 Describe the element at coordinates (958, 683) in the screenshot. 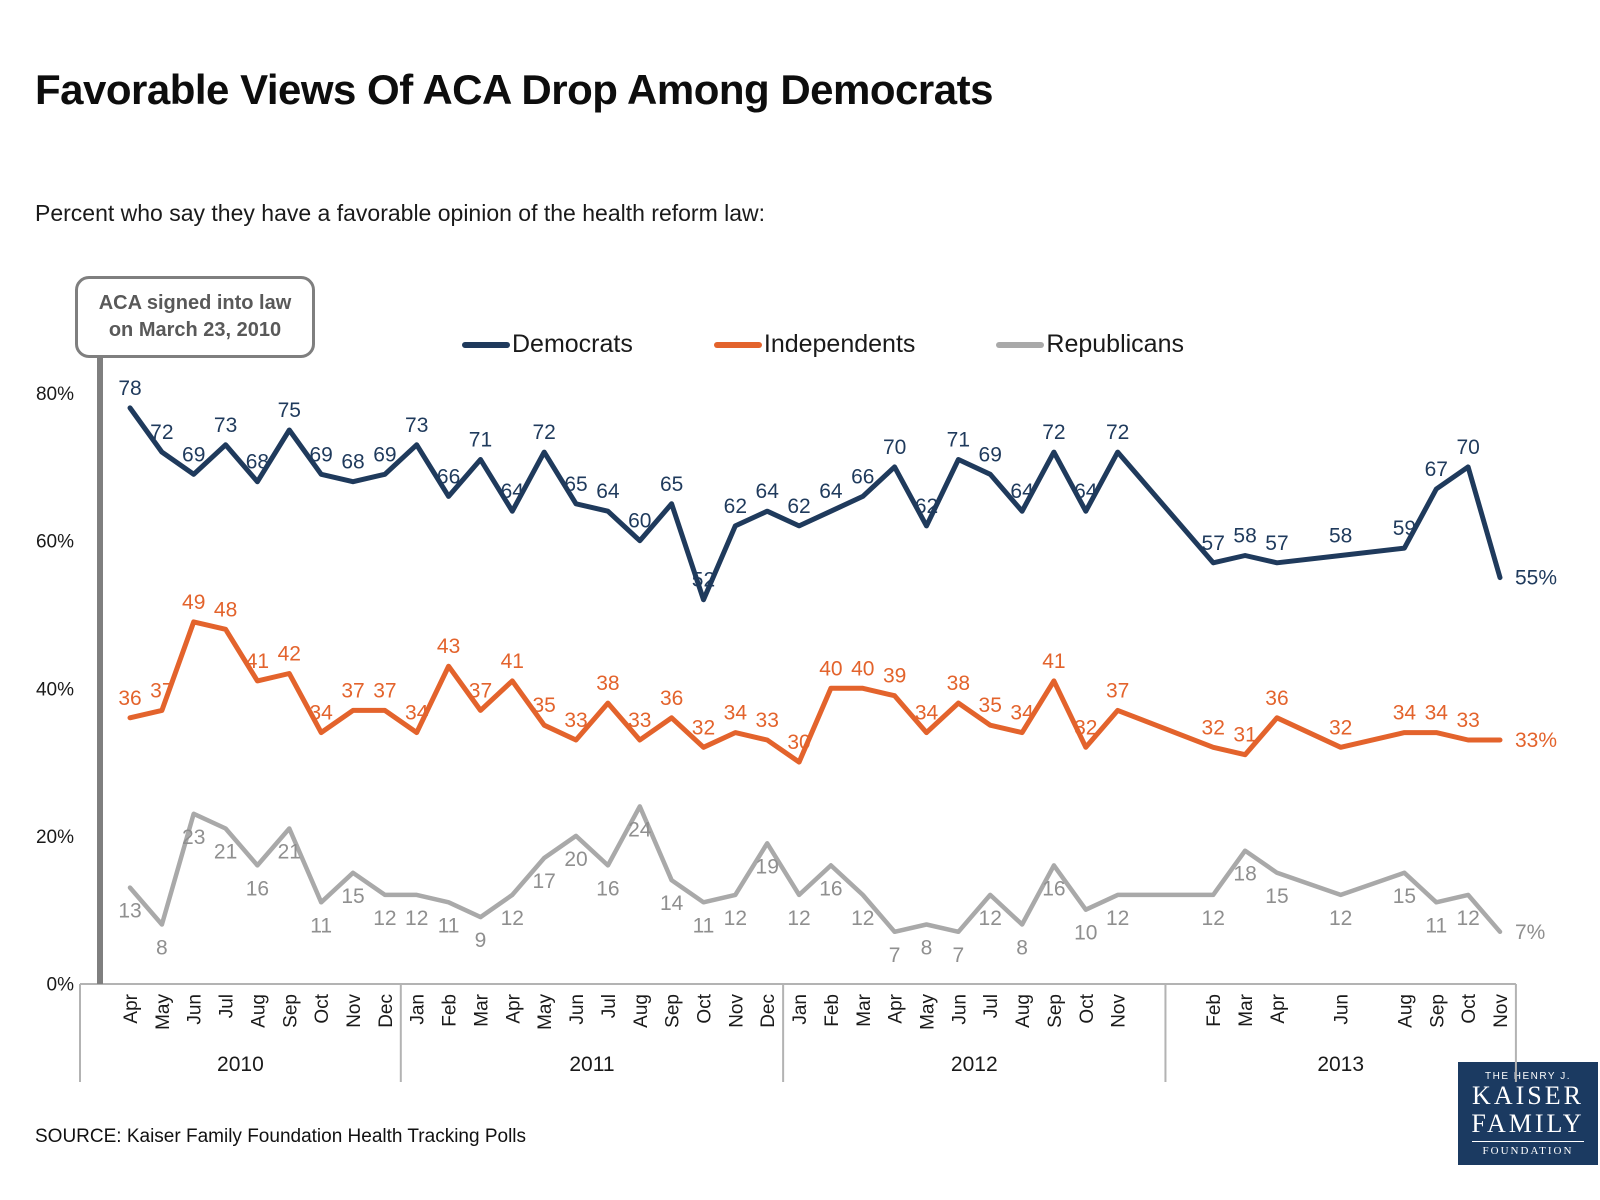

I see `independents-data-label: 38` at that location.